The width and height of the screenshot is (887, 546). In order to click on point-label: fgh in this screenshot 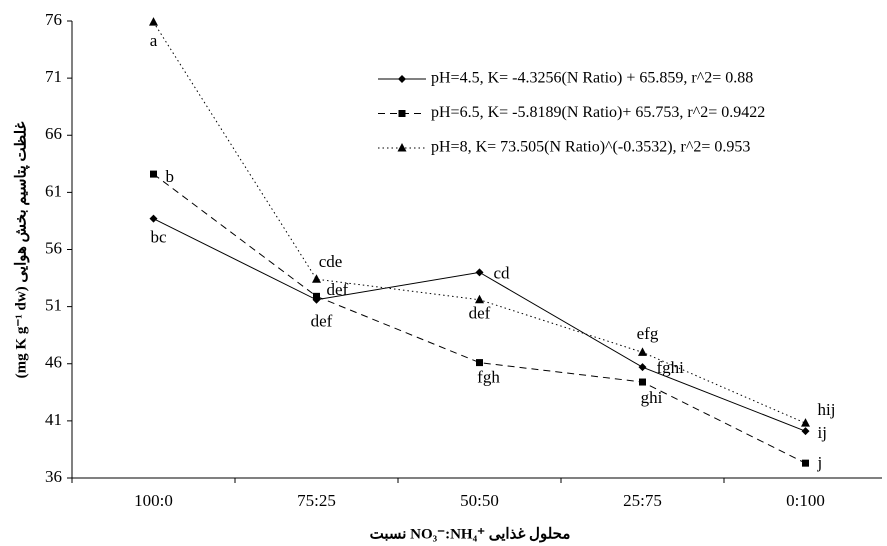, I will do `click(488, 377)`.